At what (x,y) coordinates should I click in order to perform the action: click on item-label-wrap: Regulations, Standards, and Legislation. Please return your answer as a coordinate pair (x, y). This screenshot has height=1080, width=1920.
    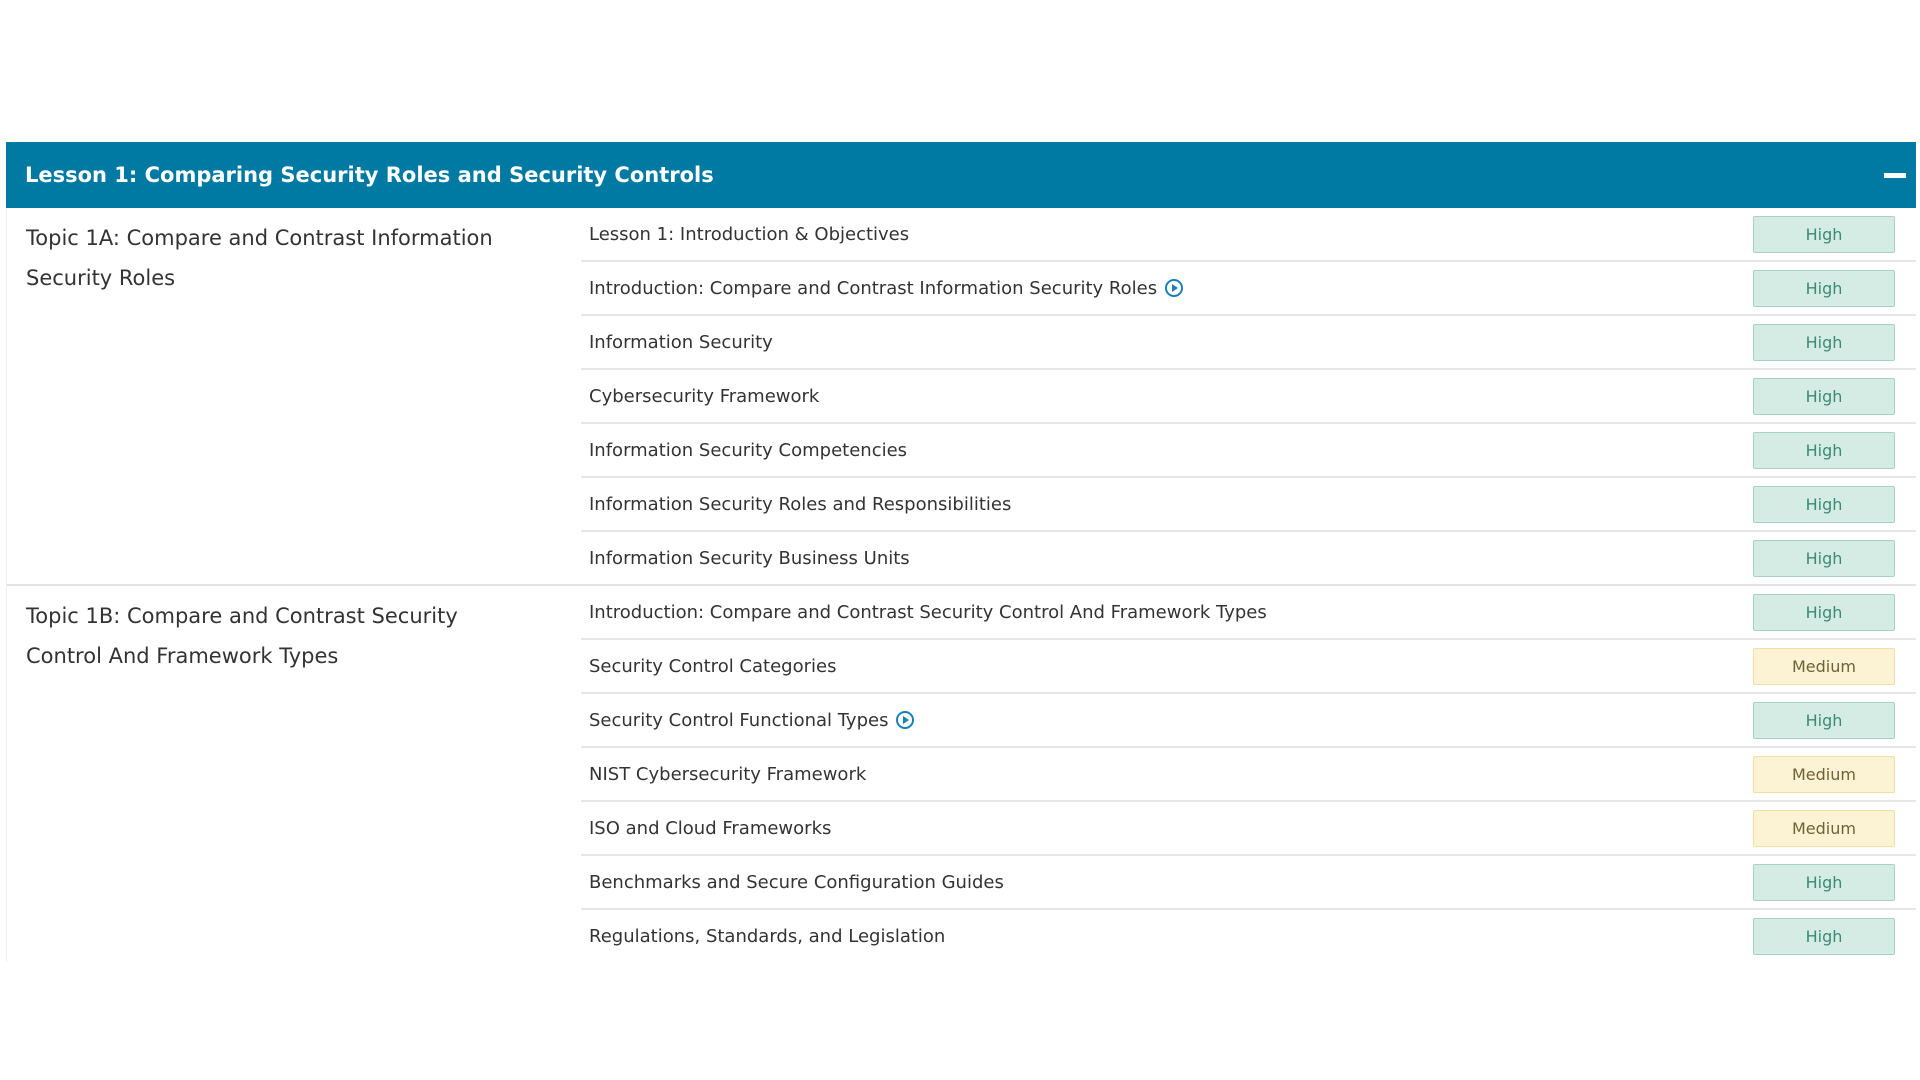
    Looking at the image, I should click on (767, 936).